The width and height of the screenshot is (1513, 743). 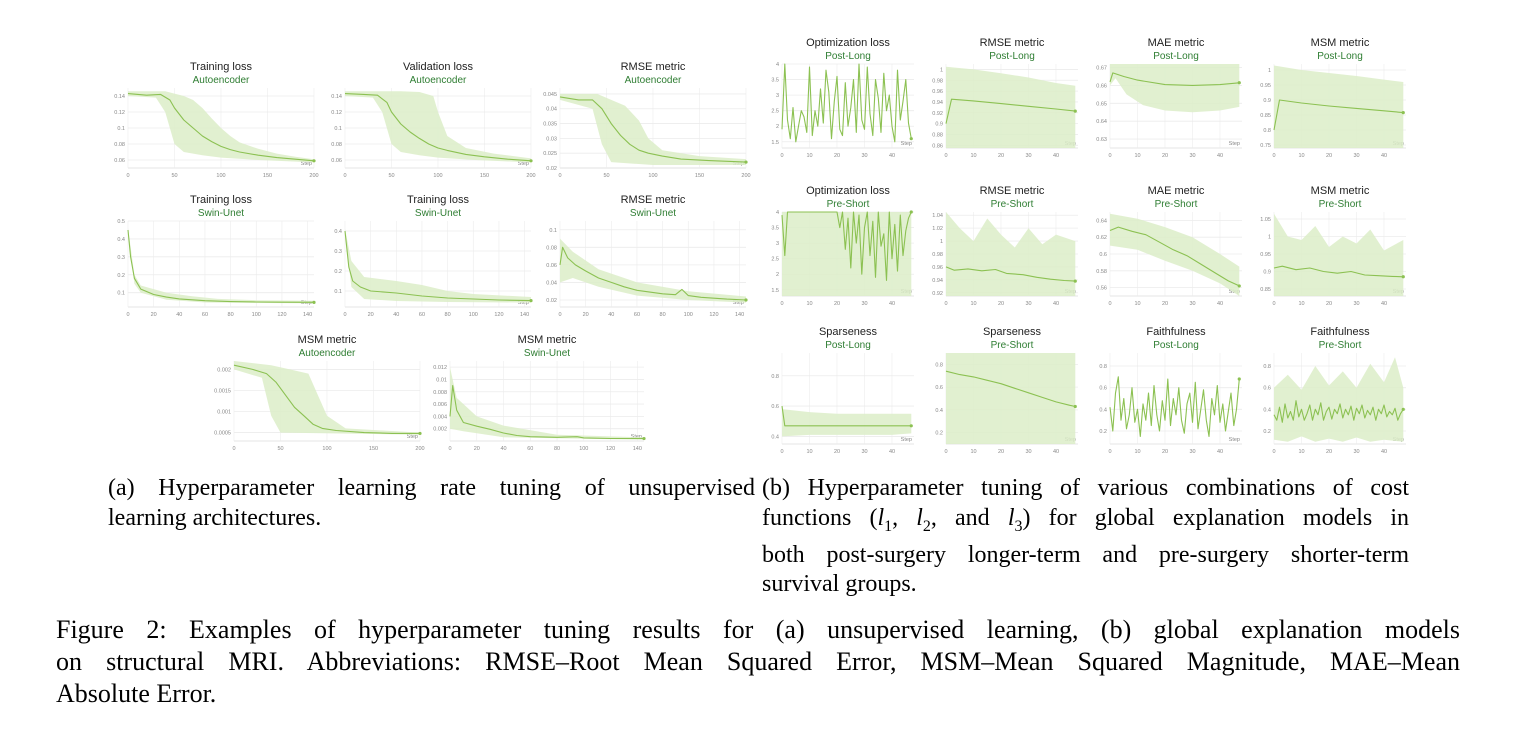 What do you see at coordinates (937, 103) in the screenshot?
I see `y-tick-label: 0.94` at bounding box center [937, 103].